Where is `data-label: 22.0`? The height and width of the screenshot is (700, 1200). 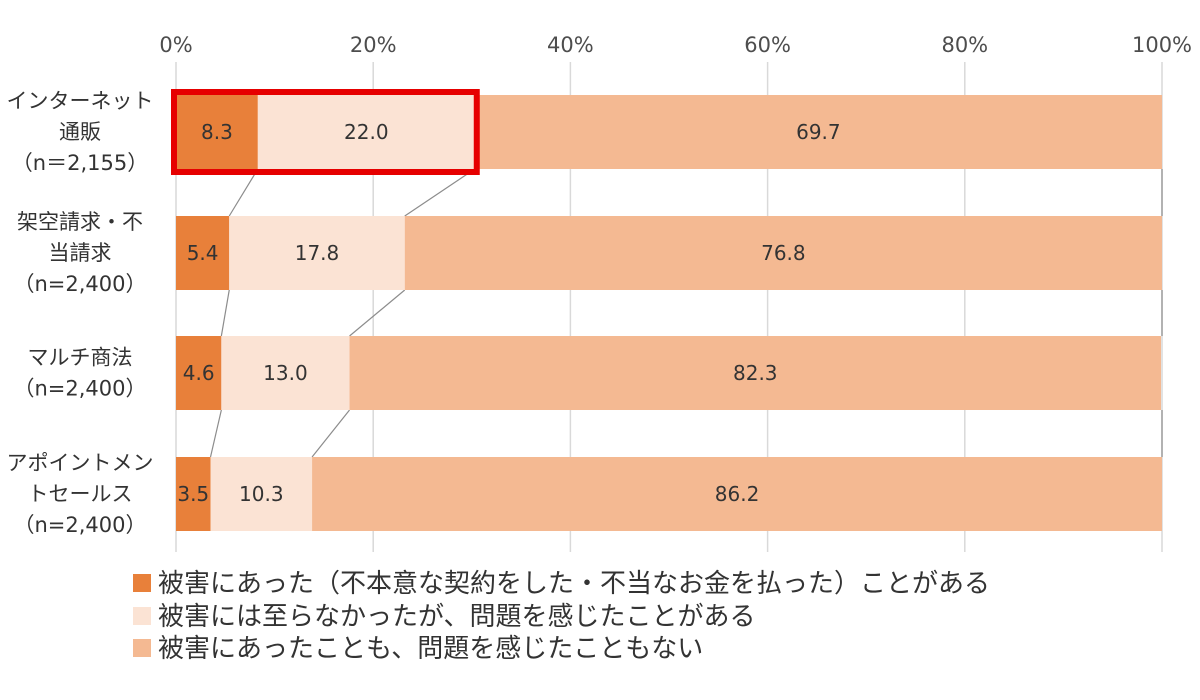 data-label: 22.0 is located at coordinates (366, 132).